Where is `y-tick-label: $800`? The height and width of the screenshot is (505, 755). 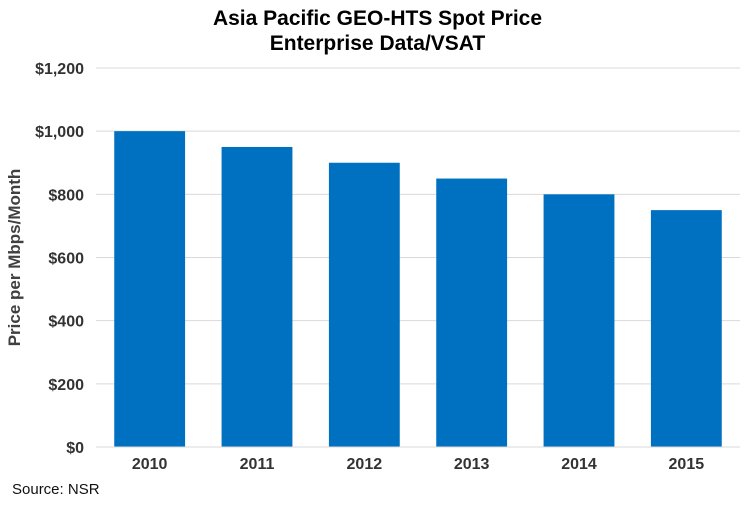 y-tick-label: $800 is located at coordinates (66, 195).